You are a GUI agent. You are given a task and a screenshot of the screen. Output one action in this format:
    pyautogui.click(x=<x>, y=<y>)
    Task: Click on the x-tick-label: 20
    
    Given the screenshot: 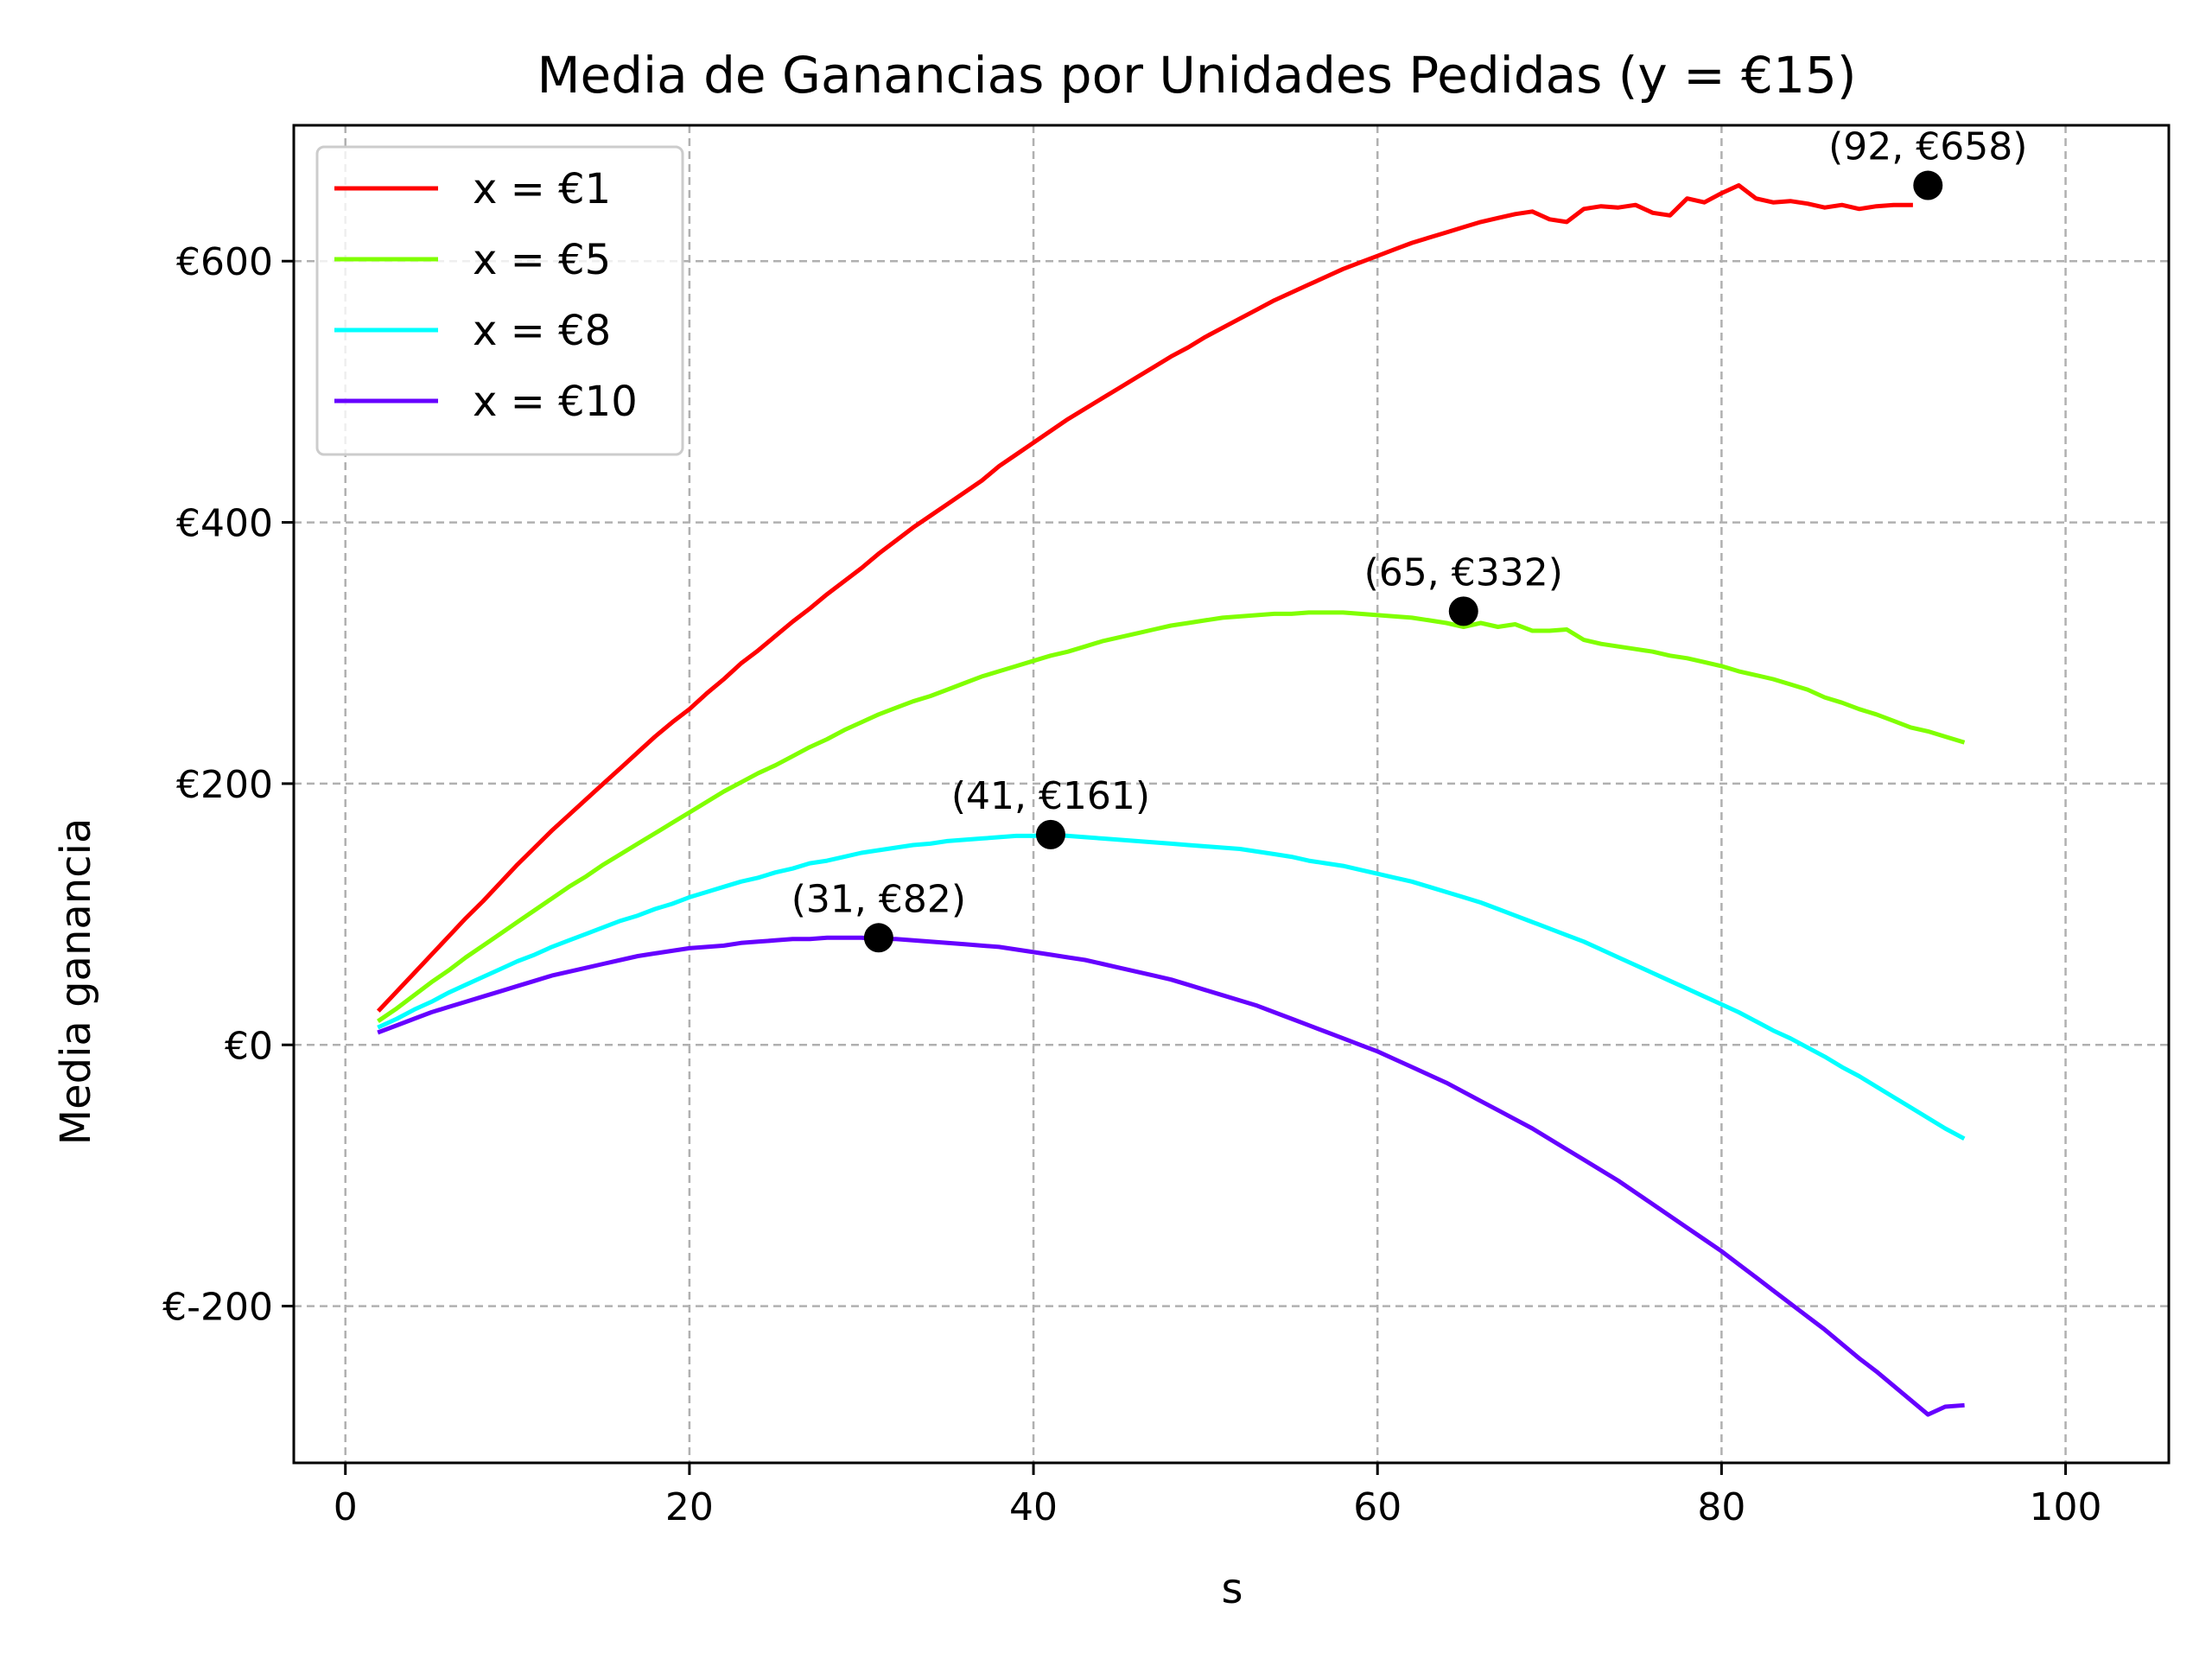 What is the action you would take?
    pyautogui.click(x=689, y=1507)
    